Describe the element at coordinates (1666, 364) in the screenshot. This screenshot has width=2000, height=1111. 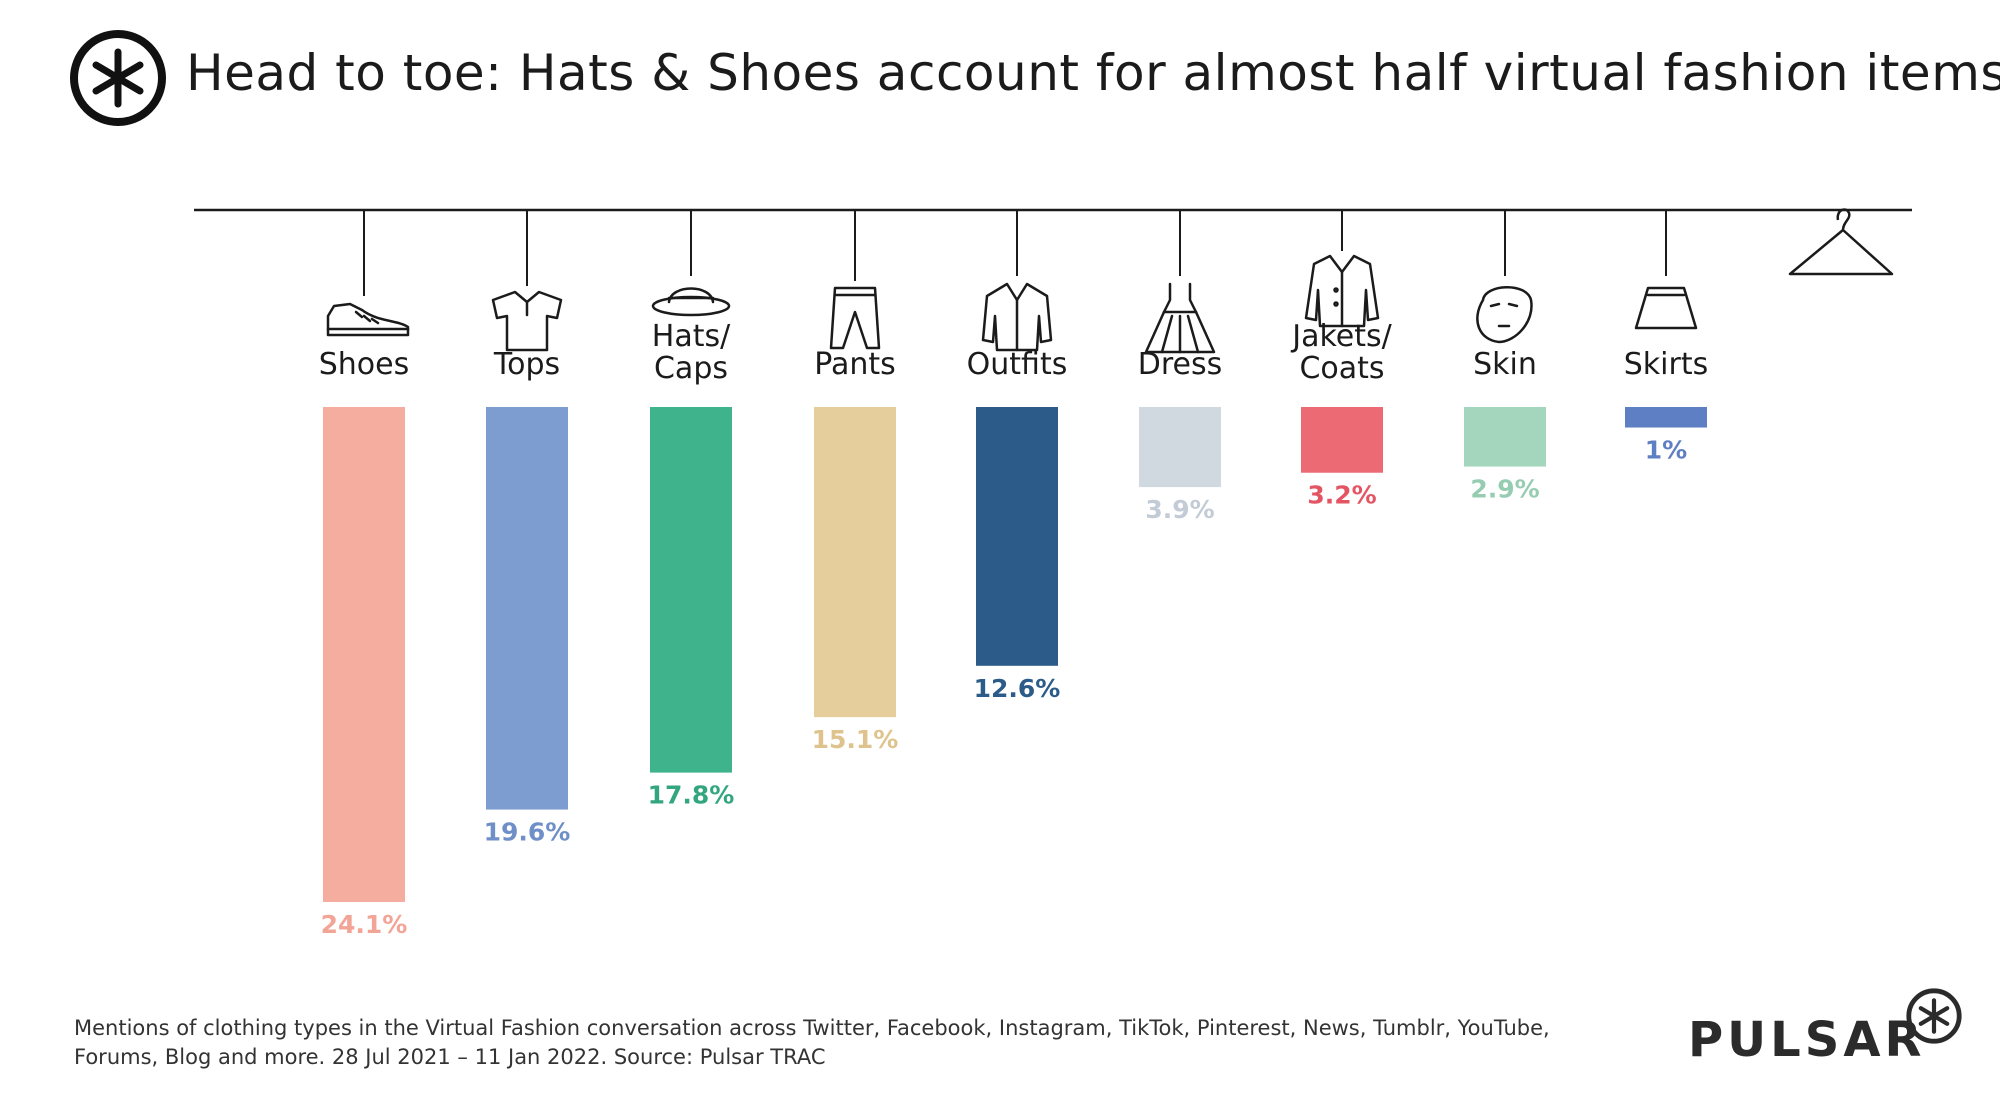
I see `category-label: Skirts` at that location.